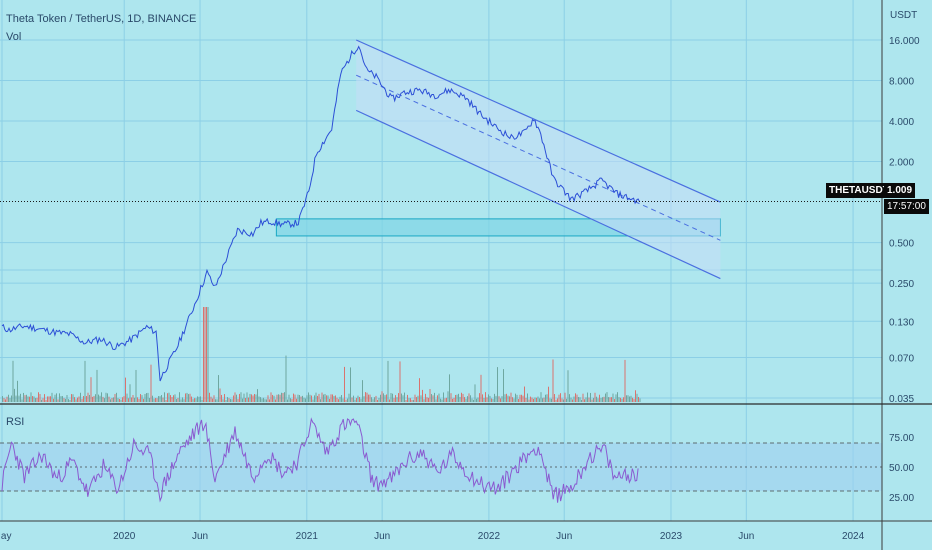 Image resolution: width=932 pixels, height=550 pixels. Describe the element at coordinates (101, 19) in the screenshot. I see `chart-title: Theta Token / TetherUS, 1D, BINANCE` at that location.